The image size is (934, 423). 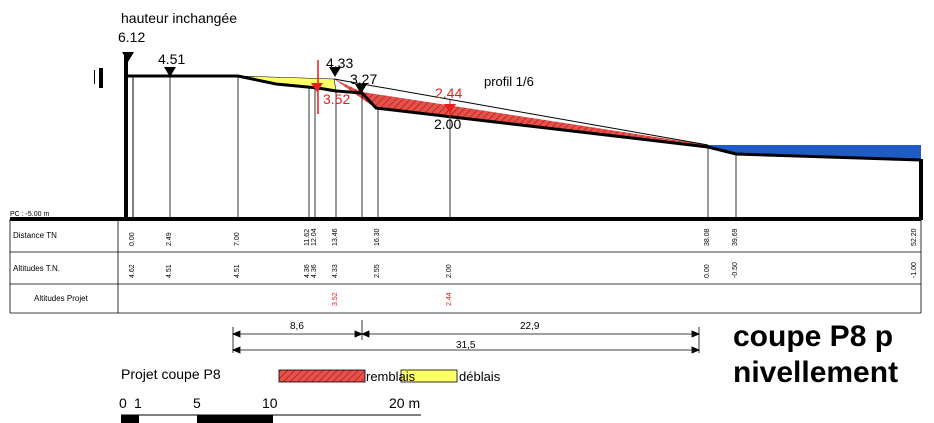 I want to click on marker-triangle-step, so click(x=361, y=89).